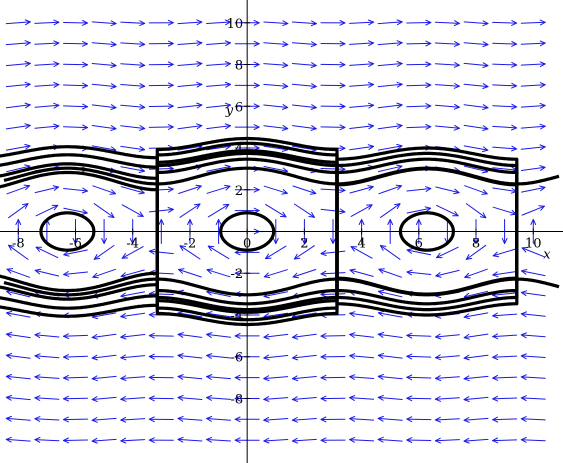  Describe the element at coordinates (239, 191) in the screenshot. I see `y-tick-label: 2` at that location.